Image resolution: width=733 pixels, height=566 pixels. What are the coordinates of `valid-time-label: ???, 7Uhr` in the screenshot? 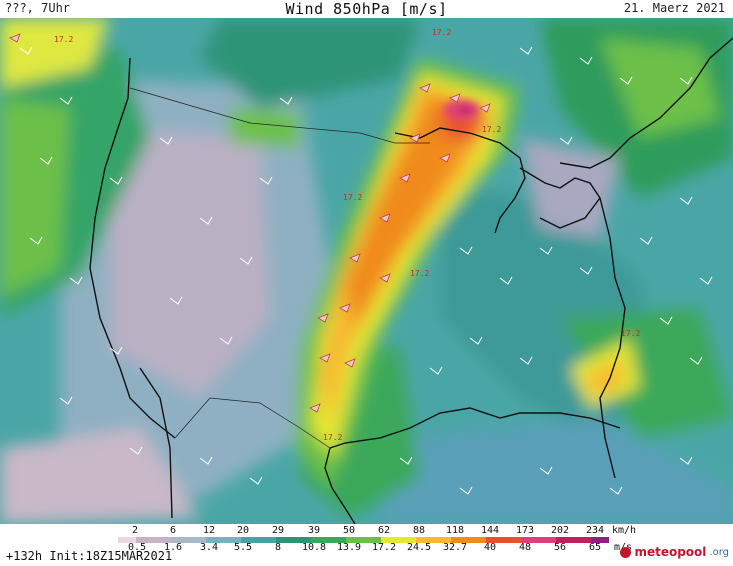 It's located at (38, 8).